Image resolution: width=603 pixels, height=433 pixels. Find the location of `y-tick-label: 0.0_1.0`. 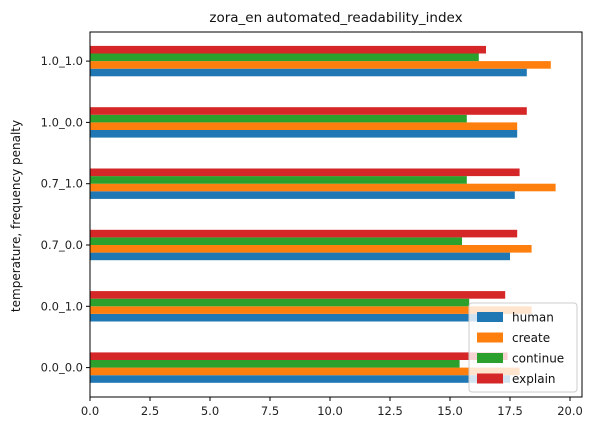

y-tick-label: 0.0_1.0 is located at coordinates (62, 306).